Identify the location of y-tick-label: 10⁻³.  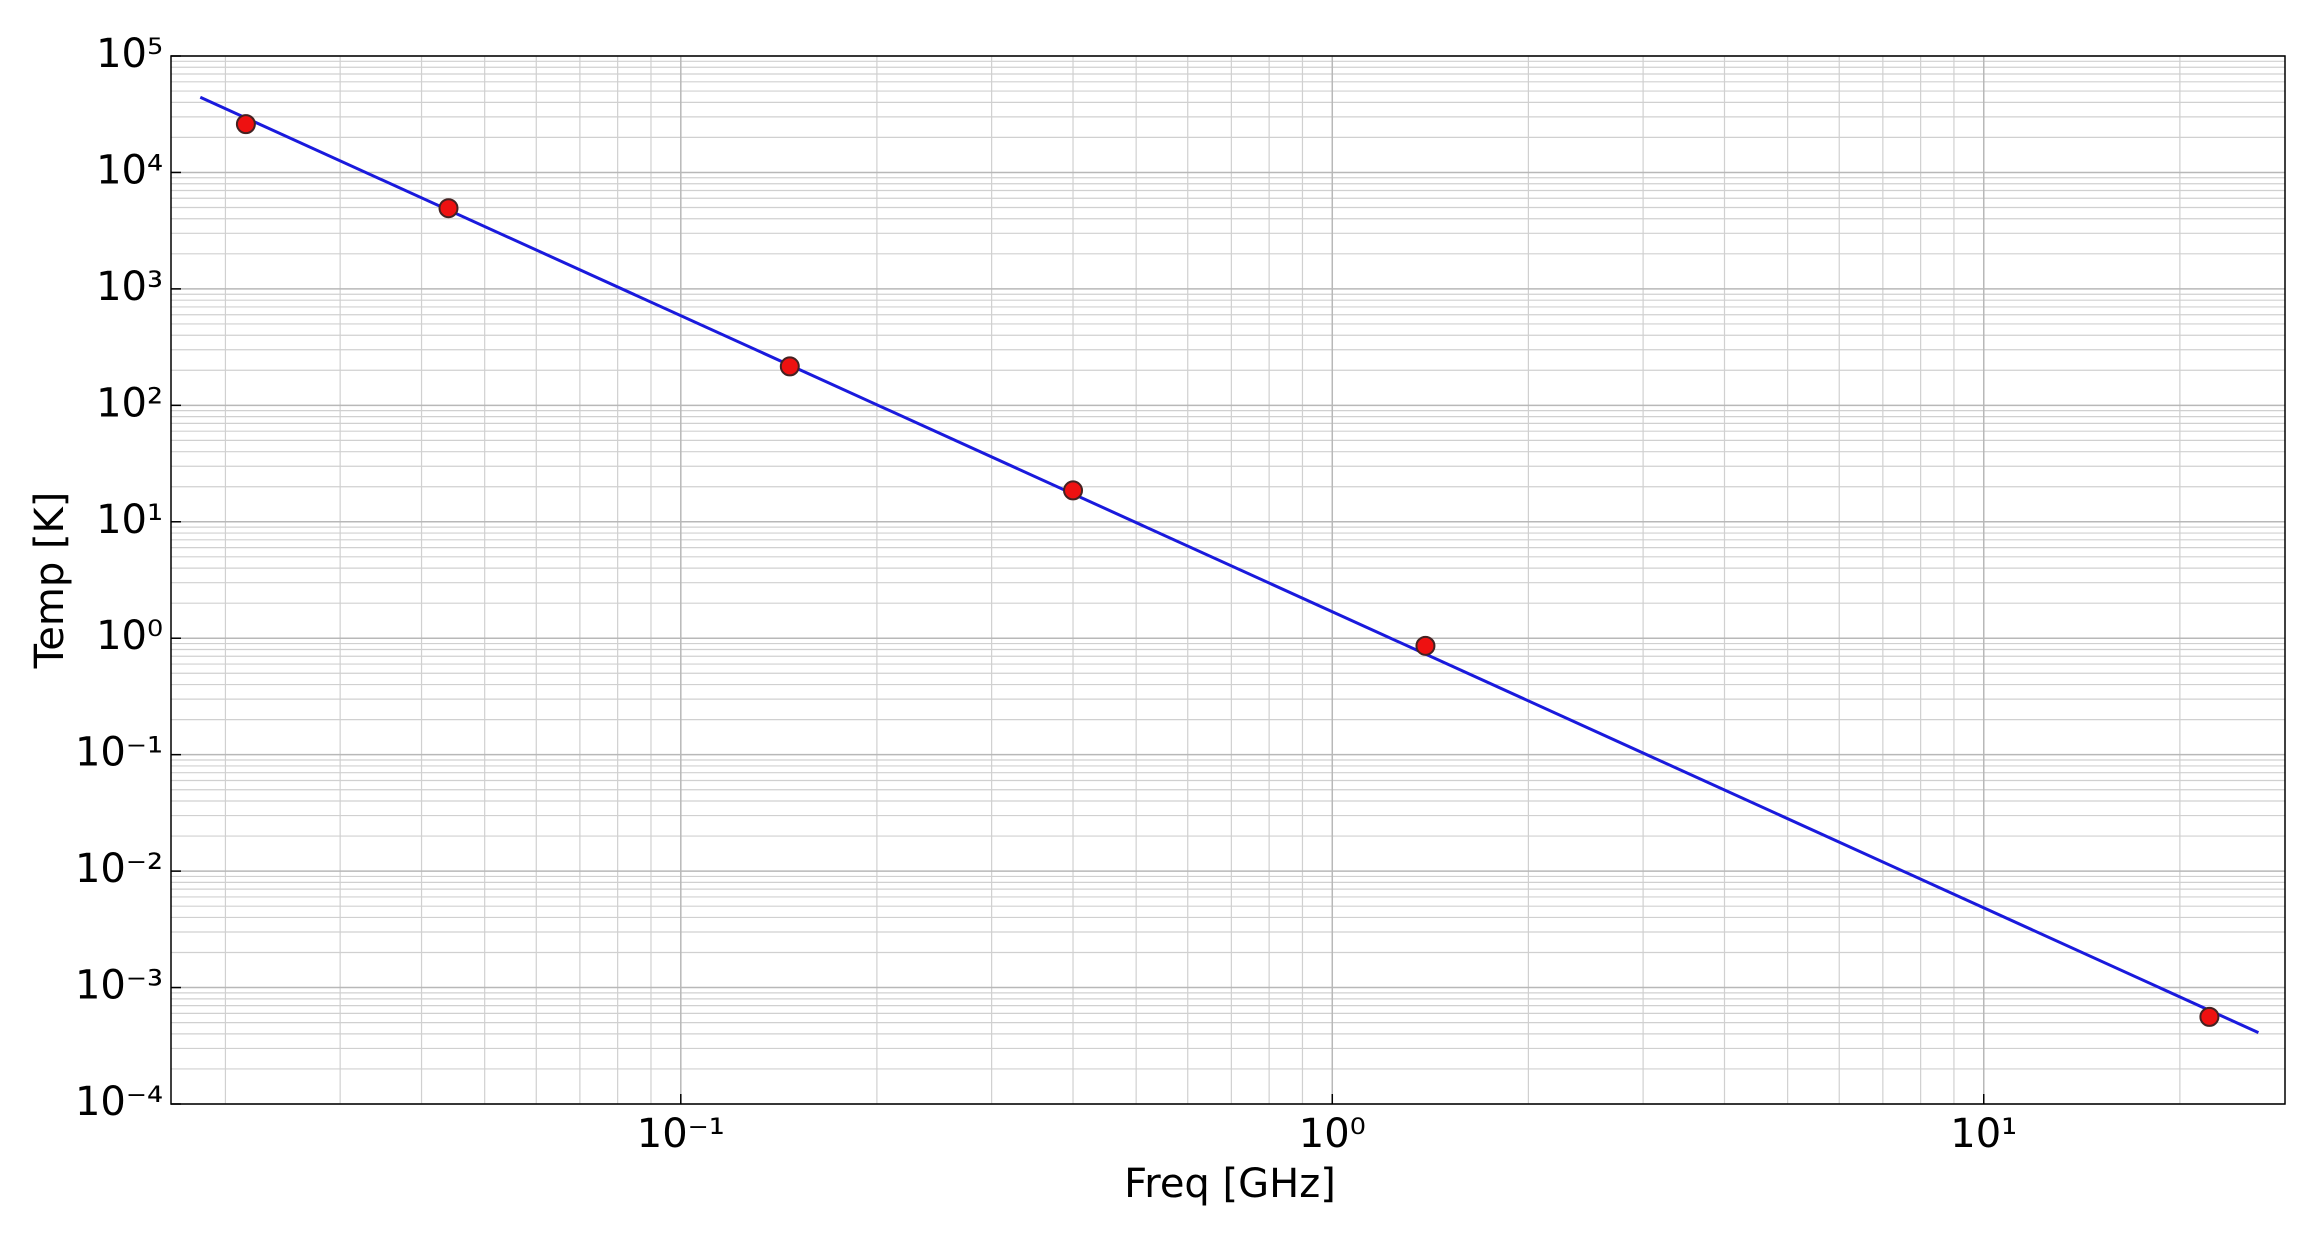
(119, 986).